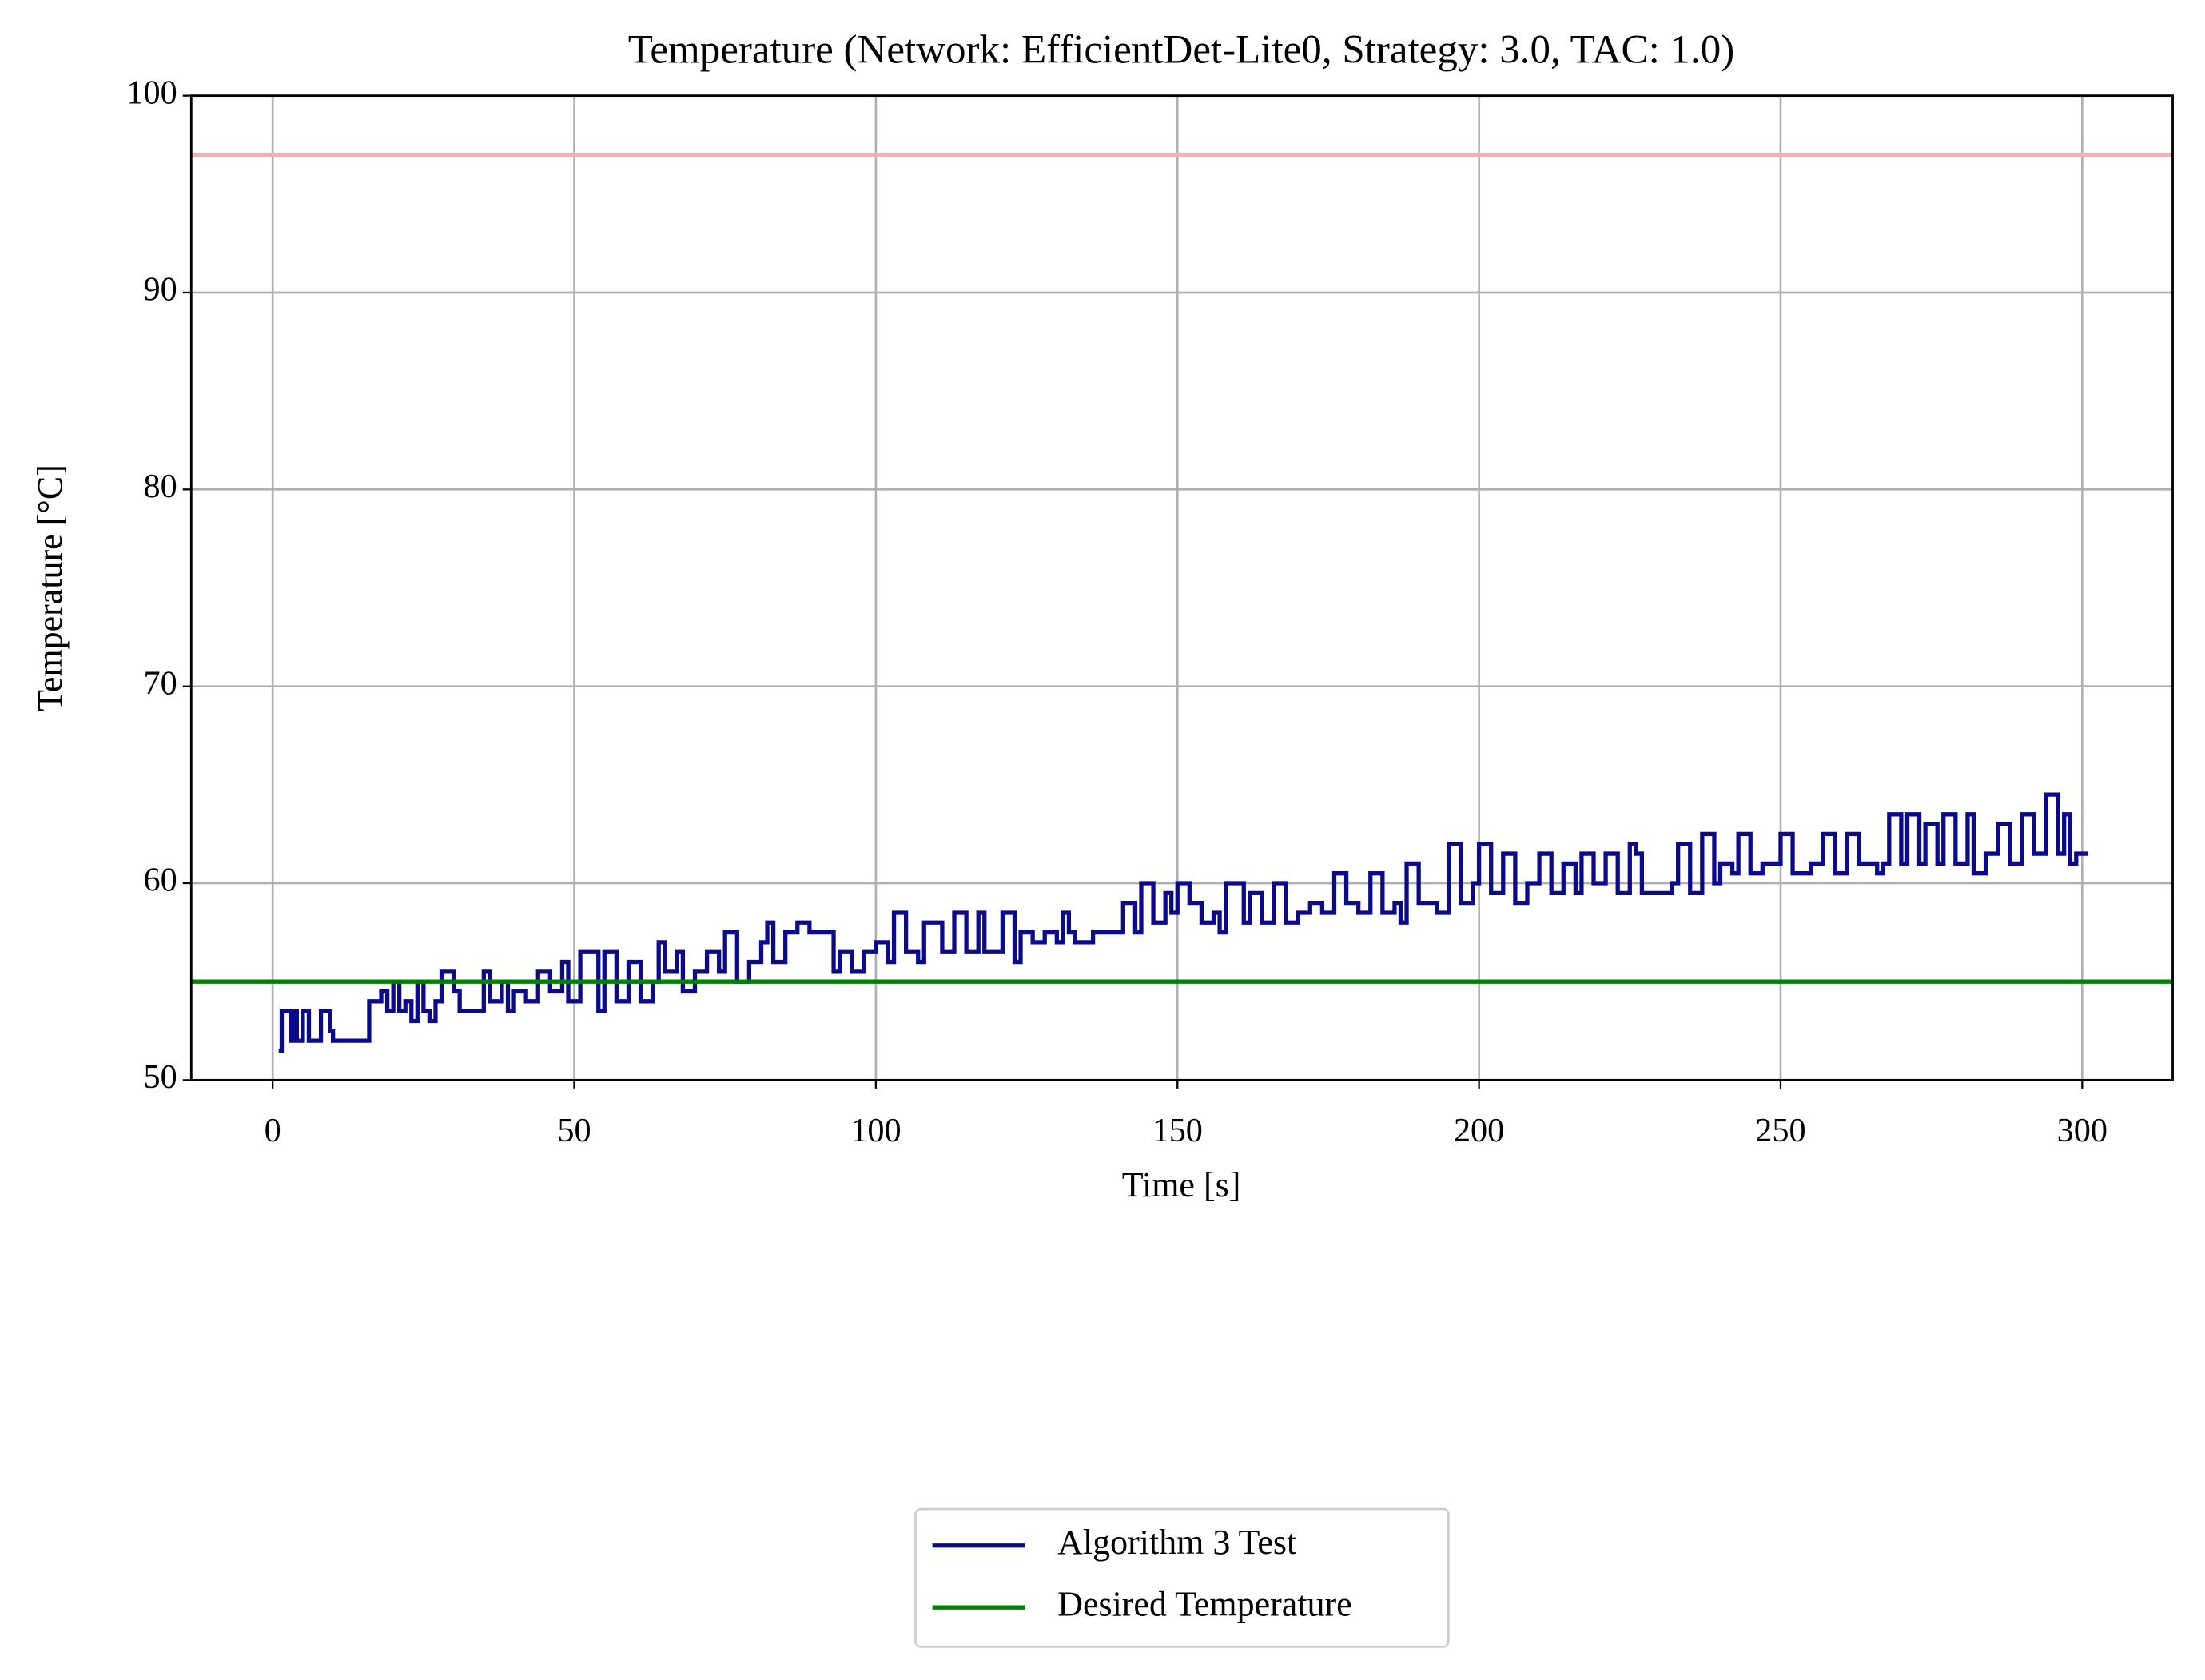 The image size is (2205, 1680). What do you see at coordinates (1479, 1130) in the screenshot?
I see `x-tick-label: 200` at bounding box center [1479, 1130].